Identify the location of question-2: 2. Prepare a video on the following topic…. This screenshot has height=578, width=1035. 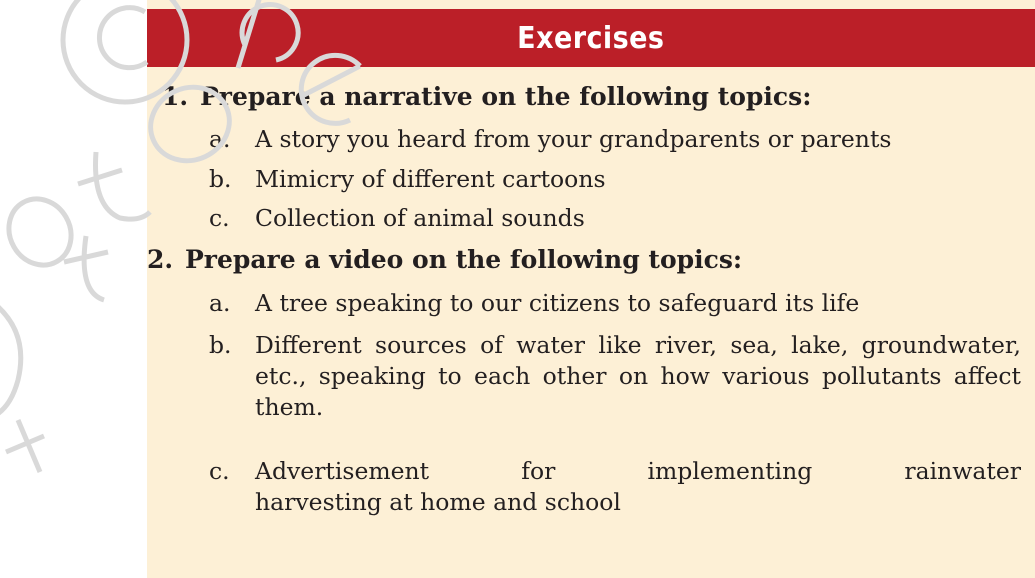
(444, 259).